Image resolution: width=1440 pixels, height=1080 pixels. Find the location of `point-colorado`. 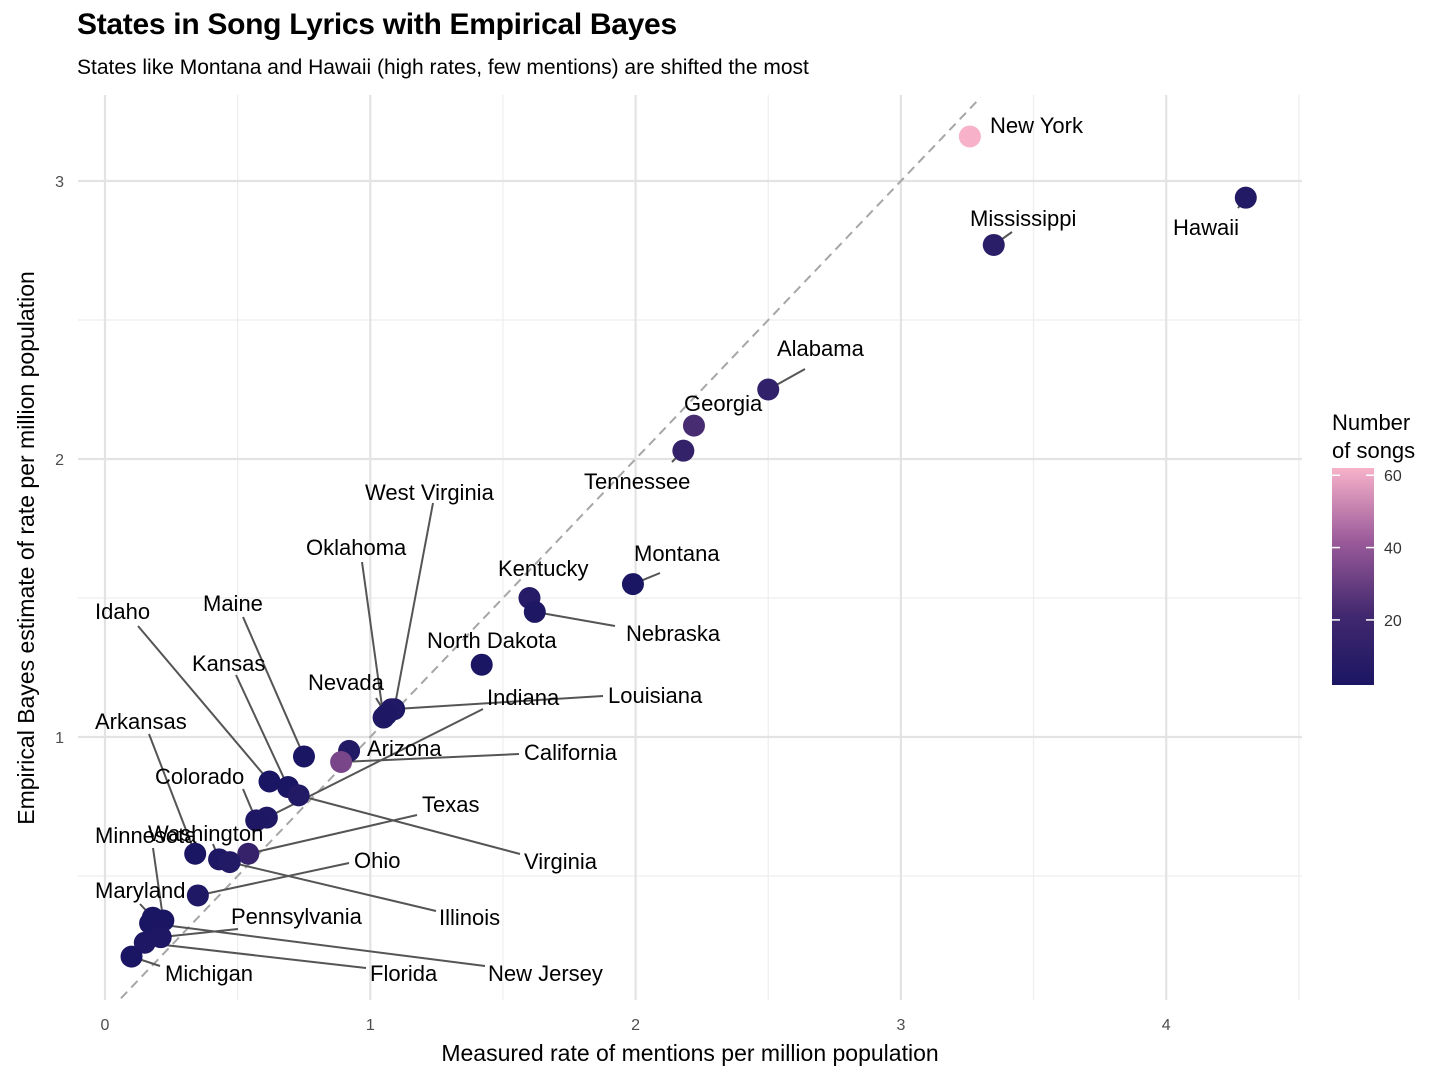

point-colorado is located at coordinates (256, 820).